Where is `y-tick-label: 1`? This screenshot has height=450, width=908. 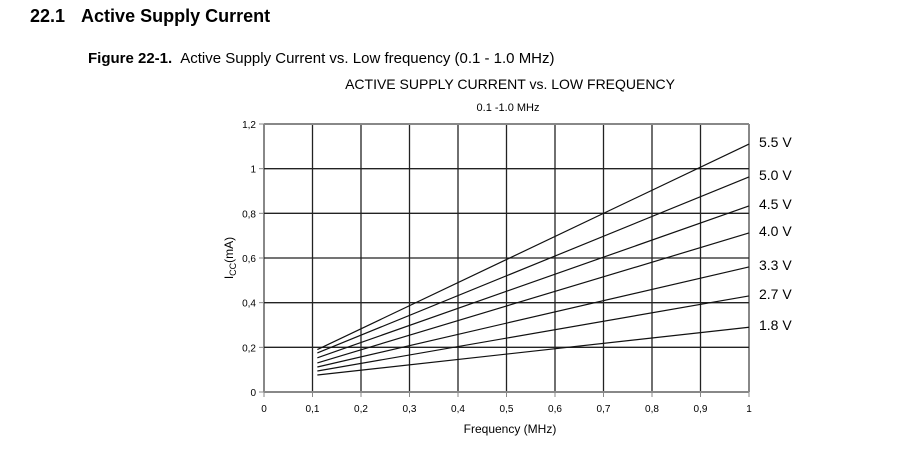
y-tick-label: 1 is located at coordinates (253, 170).